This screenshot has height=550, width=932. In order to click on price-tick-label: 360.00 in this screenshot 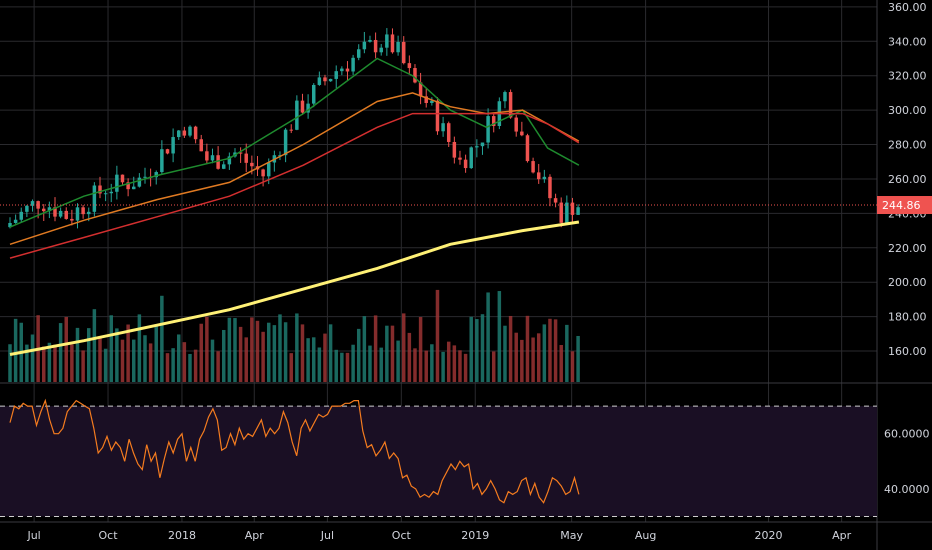, I will do `click(907, 7)`.